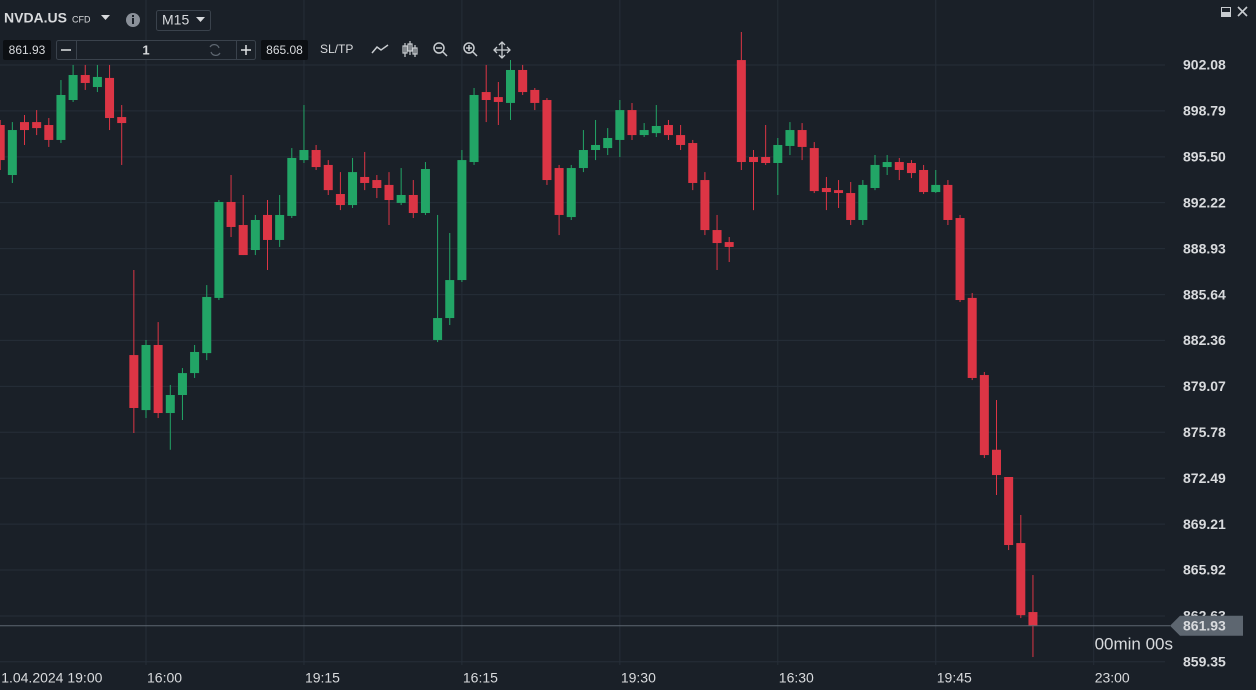 This screenshot has width=1256, height=690. I want to click on y-tick-label: 885.64, so click(1204, 294).